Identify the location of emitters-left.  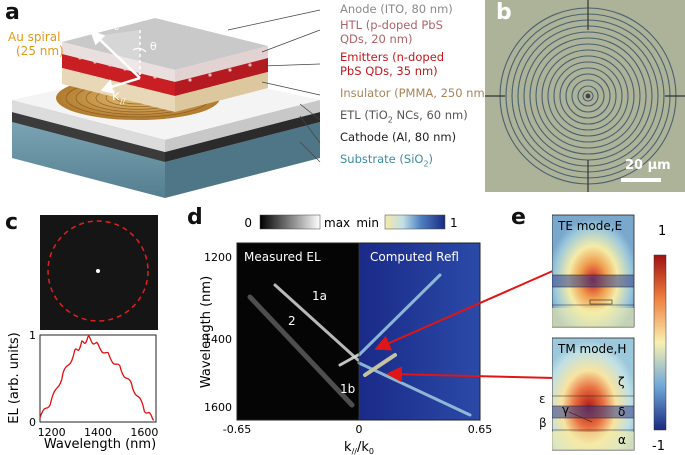
(118, 75).